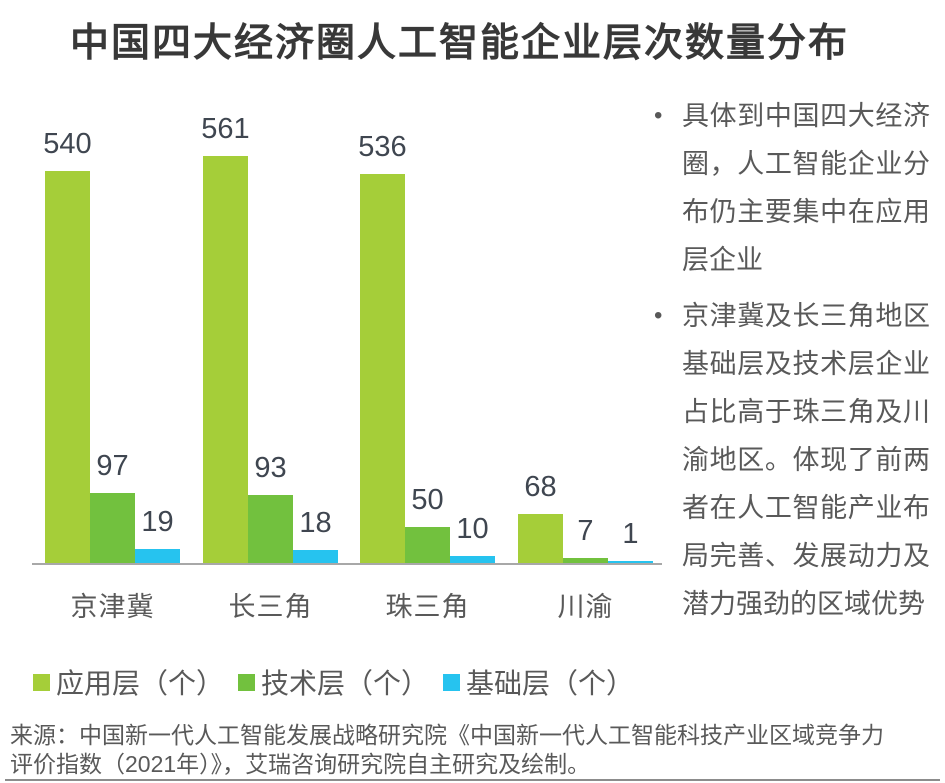 This screenshot has height=783, width=945. I want to click on bar-value-label: 93, so click(270, 468).